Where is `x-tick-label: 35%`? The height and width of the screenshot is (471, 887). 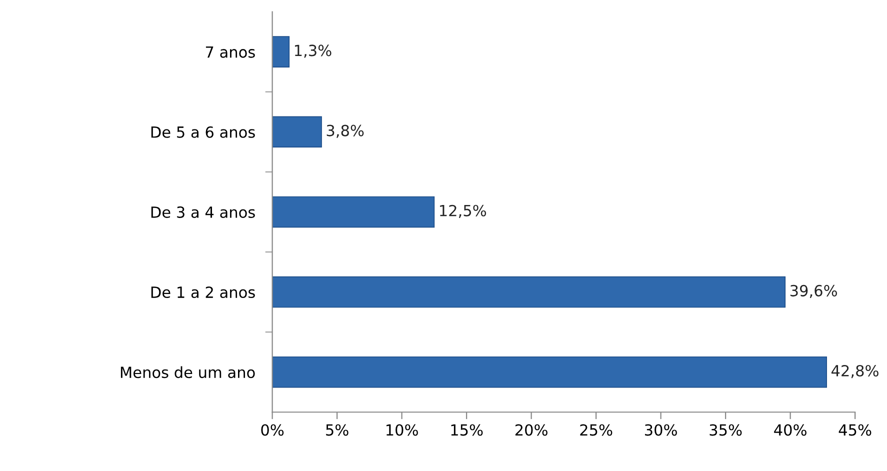
x-tick-label: 35% is located at coordinates (726, 430).